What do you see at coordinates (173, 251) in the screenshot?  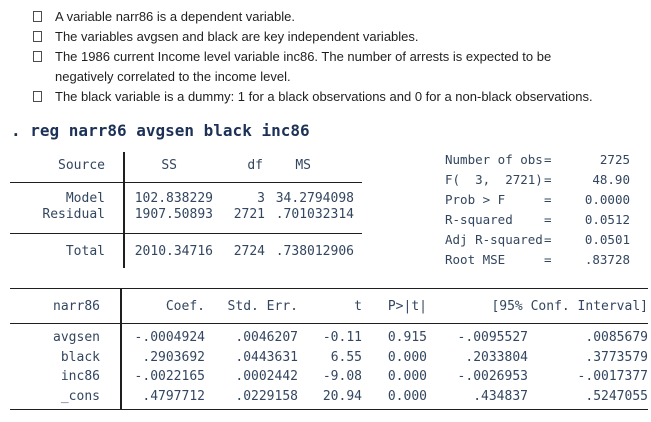 I see `anova-cell-ss: 2010.34716` at bounding box center [173, 251].